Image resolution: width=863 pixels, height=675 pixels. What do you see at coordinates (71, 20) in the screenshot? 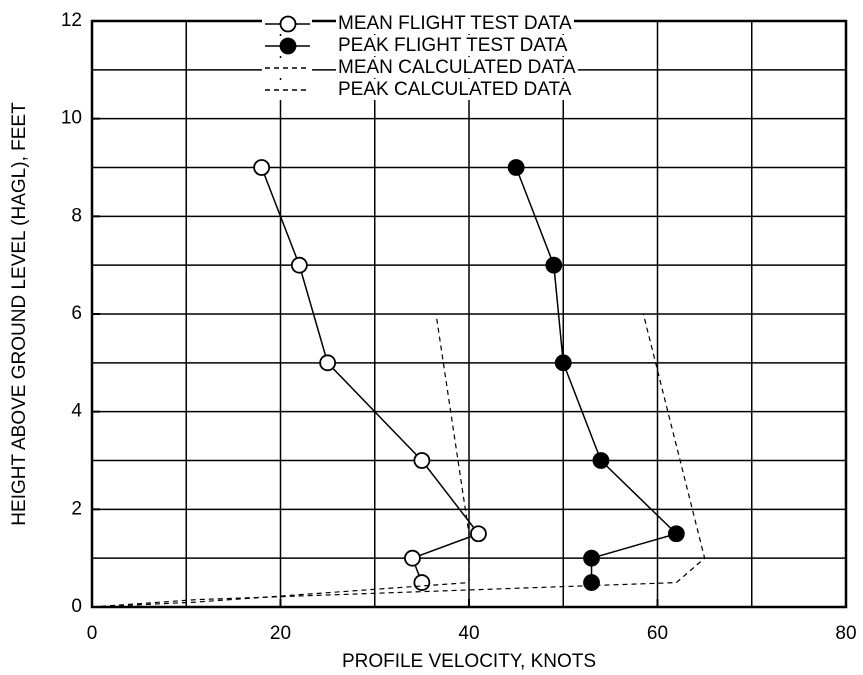
I see `y-tick-label: 12` at bounding box center [71, 20].